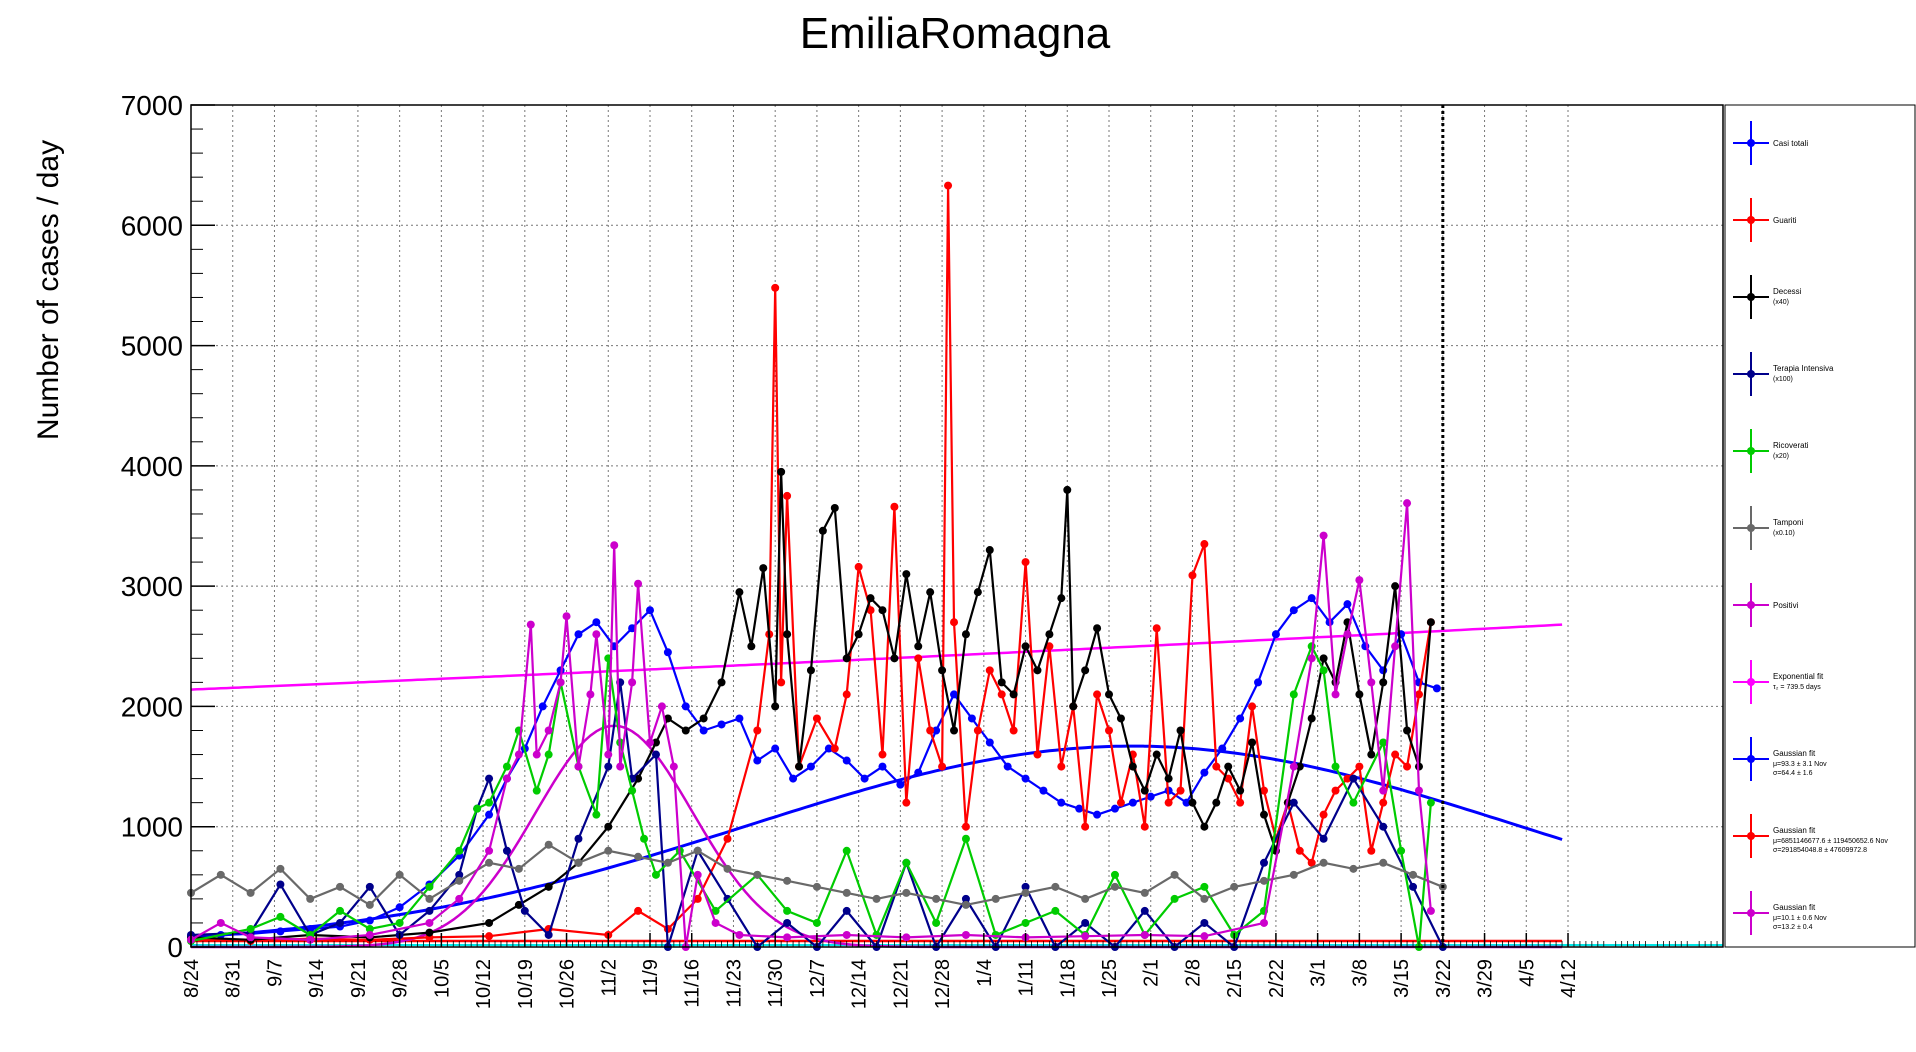 This screenshot has height=1052, width=1916. What do you see at coordinates (734, 983) in the screenshot?
I see `x-tick-label: 11/23` at bounding box center [734, 983].